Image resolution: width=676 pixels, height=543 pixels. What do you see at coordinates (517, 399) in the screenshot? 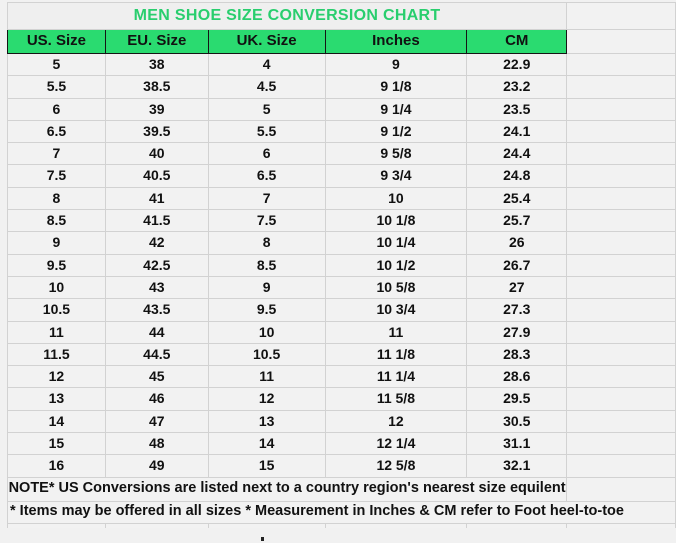
I see `cell: 29.5` at bounding box center [517, 399].